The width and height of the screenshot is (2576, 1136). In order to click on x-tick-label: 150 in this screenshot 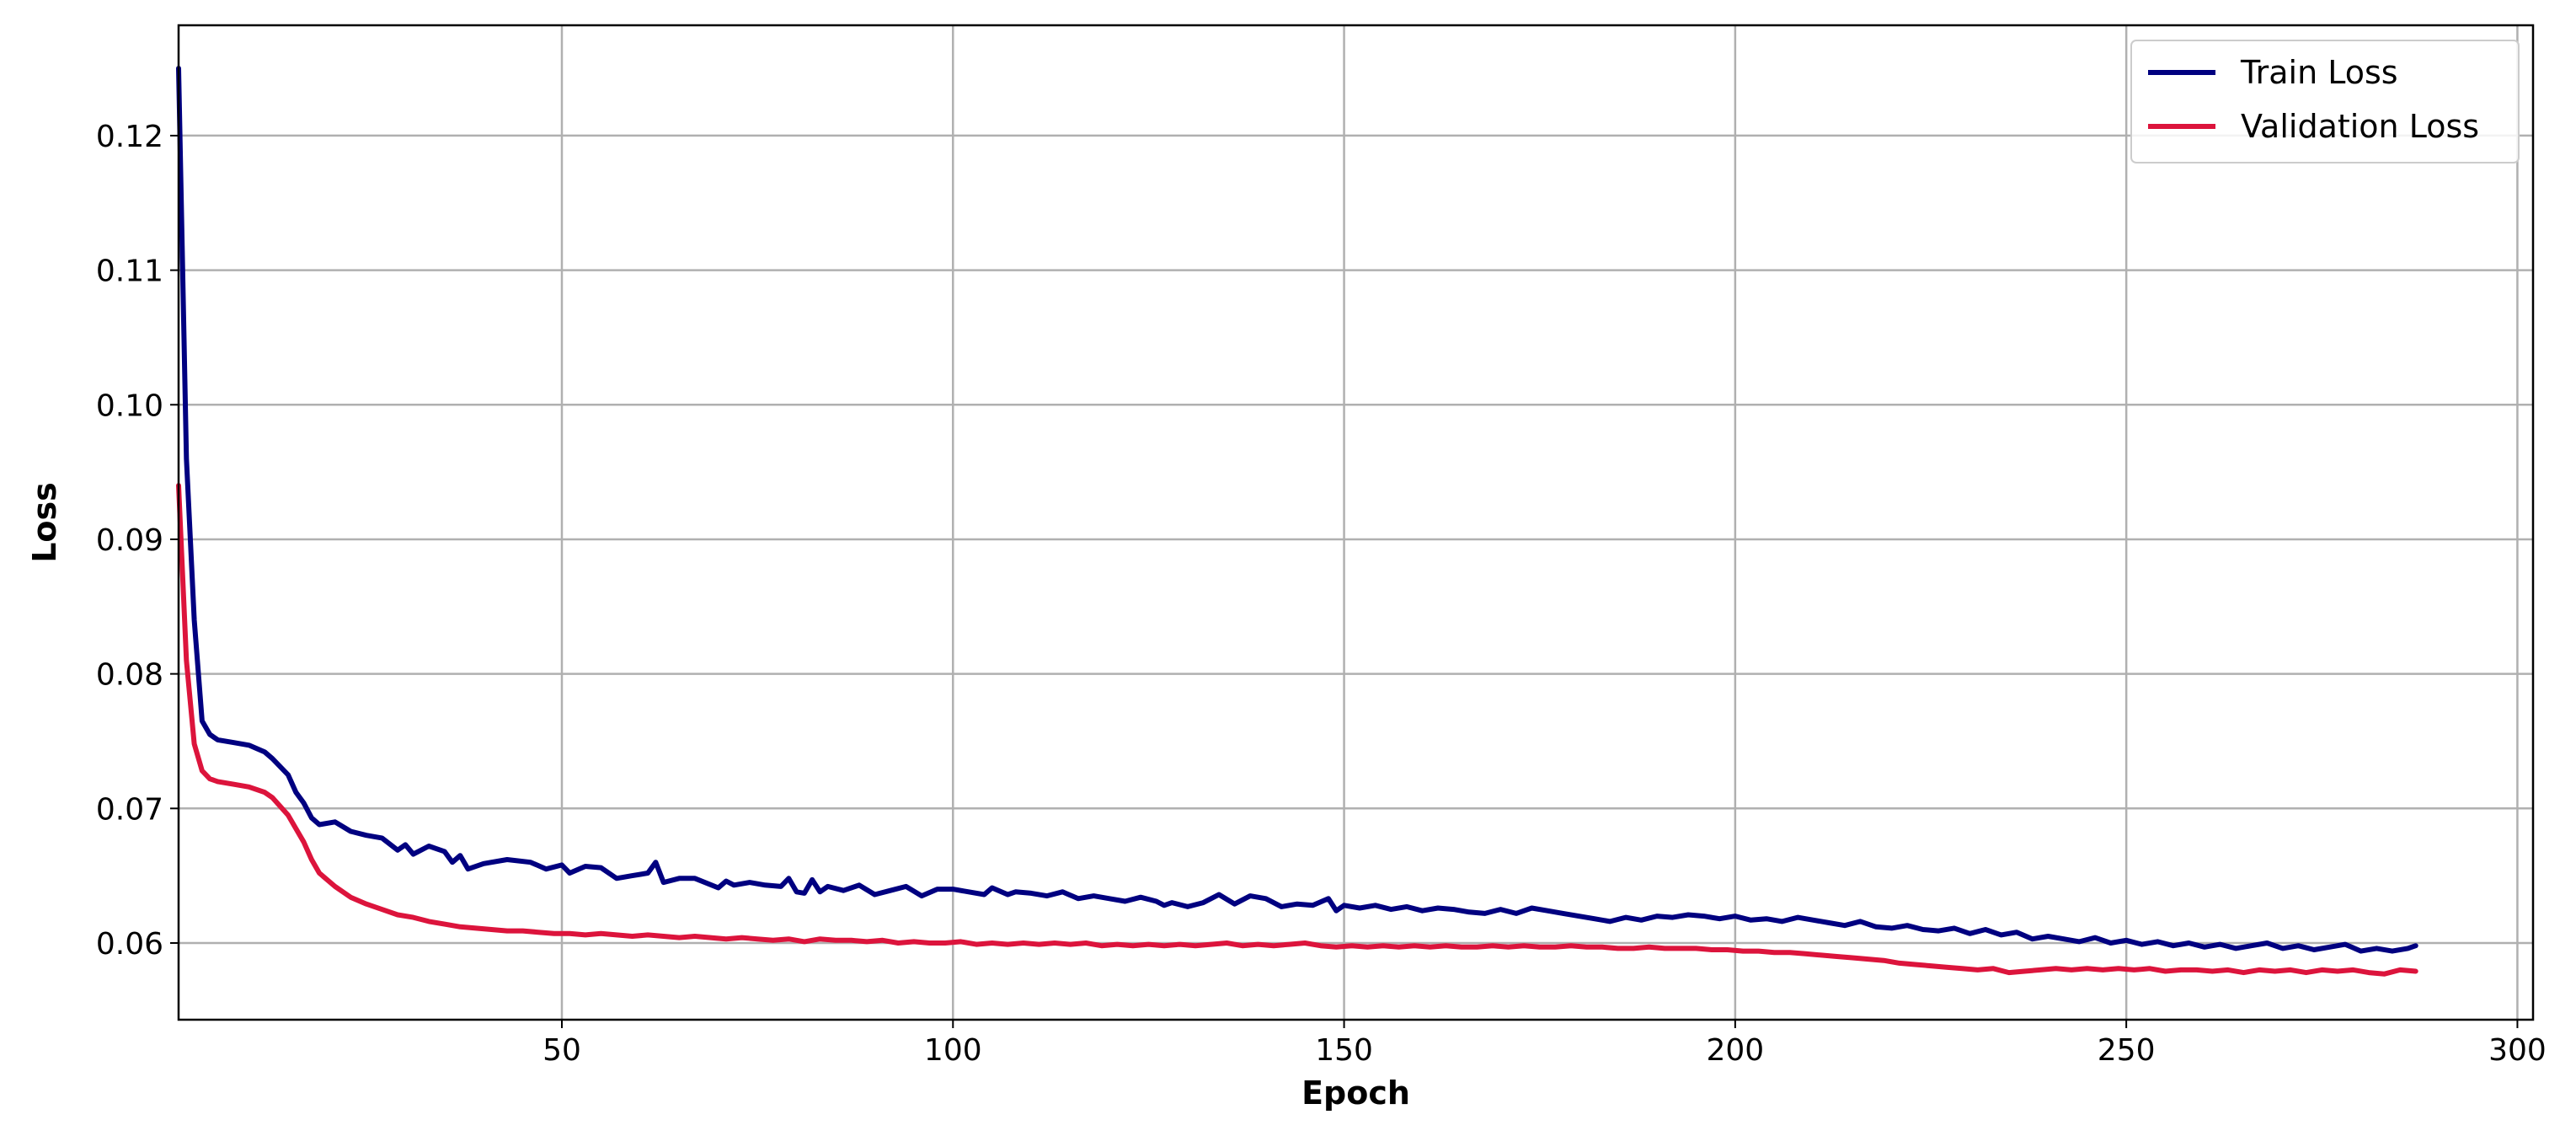, I will do `click(1344, 1050)`.